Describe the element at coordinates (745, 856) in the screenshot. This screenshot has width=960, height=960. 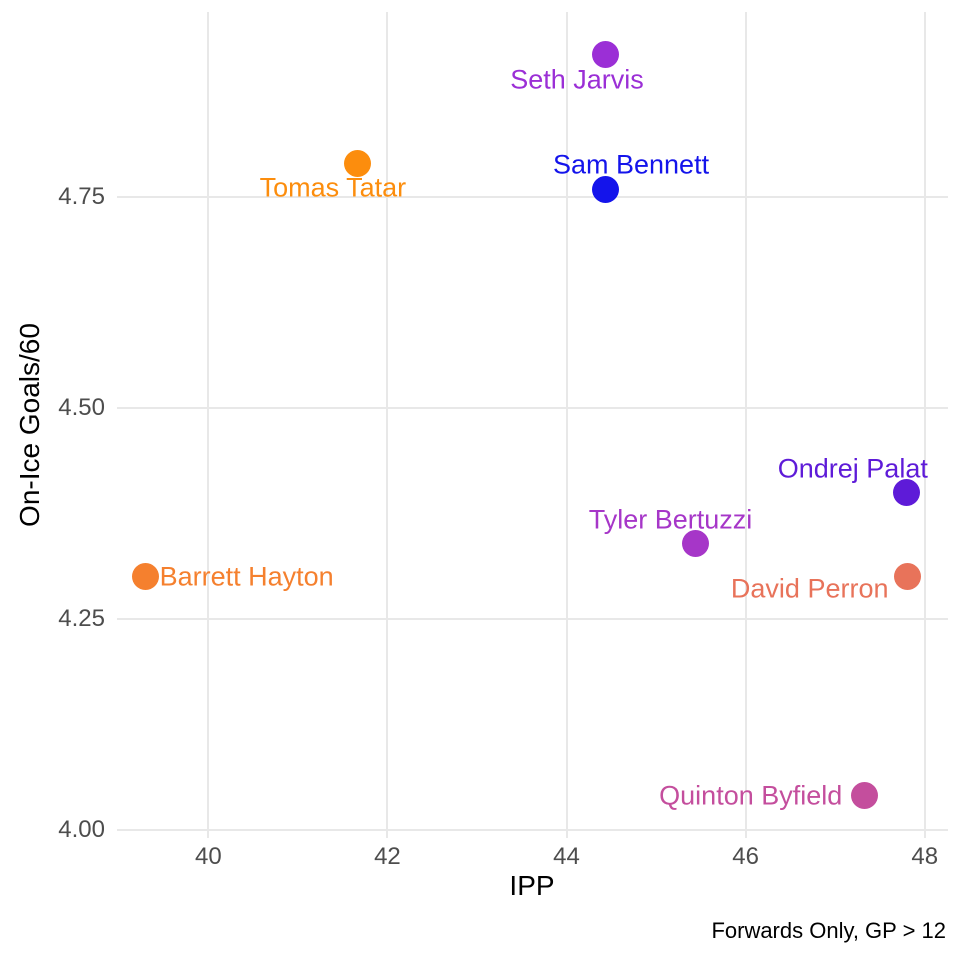
I see `x-tick-label: 46` at that location.